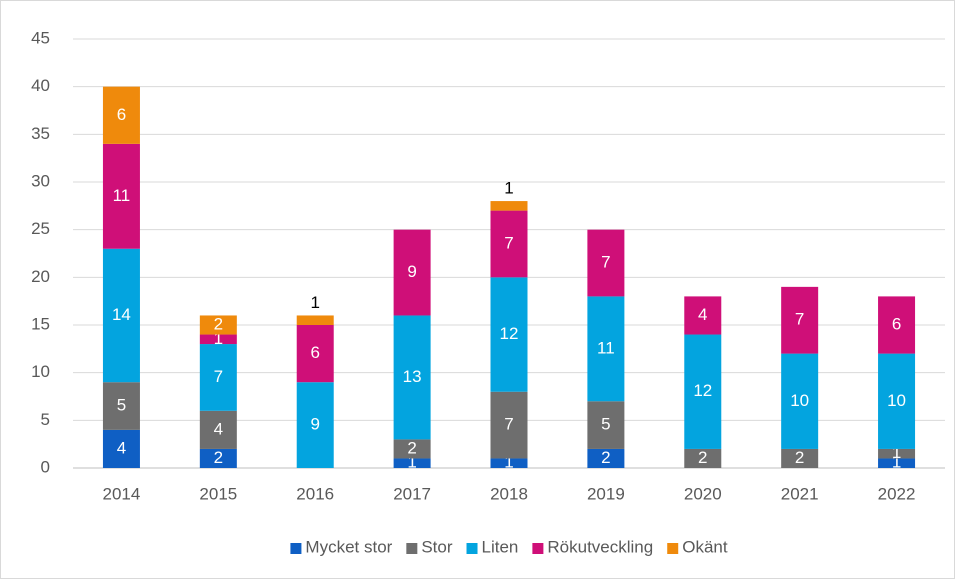  What do you see at coordinates (705, 546) in the screenshot?
I see `legend-label: Okänt` at bounding box center [705, 546].